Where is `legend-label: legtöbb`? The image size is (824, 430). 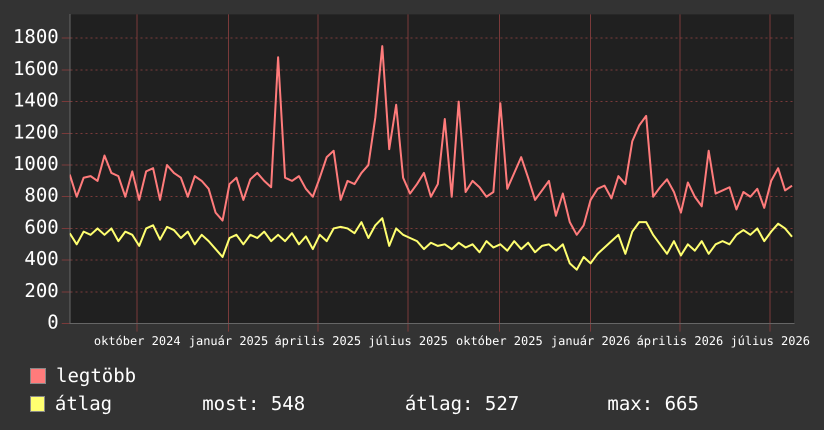
legend-label: legtöbb is located at coordinates (97, 376).